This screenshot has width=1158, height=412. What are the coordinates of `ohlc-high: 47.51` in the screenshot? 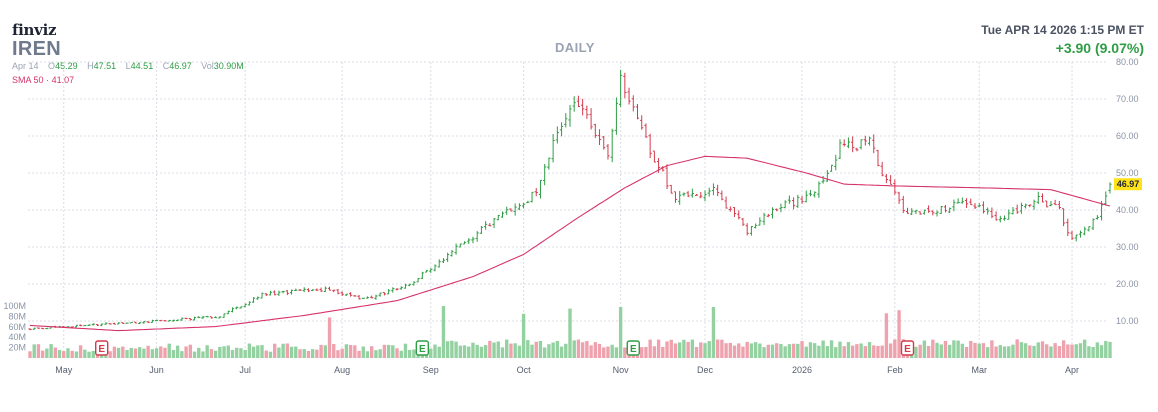 It's located at (105, 66).